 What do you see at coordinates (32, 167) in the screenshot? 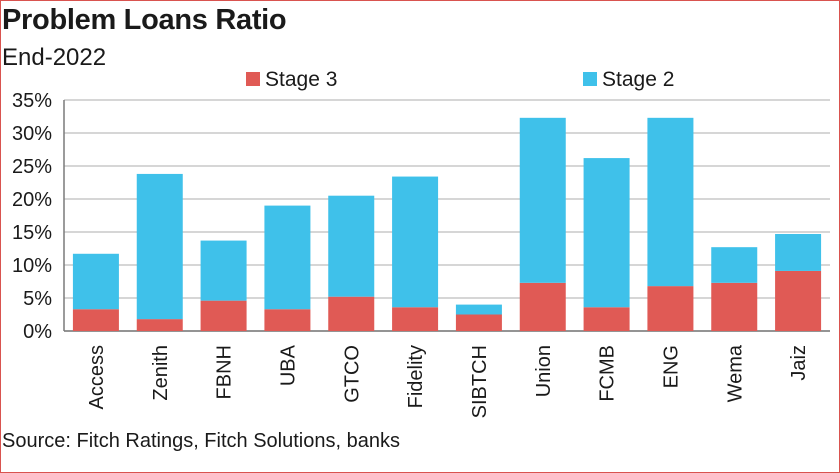
I see `y-tick-label: 25%` at bounding box center [32, 167].